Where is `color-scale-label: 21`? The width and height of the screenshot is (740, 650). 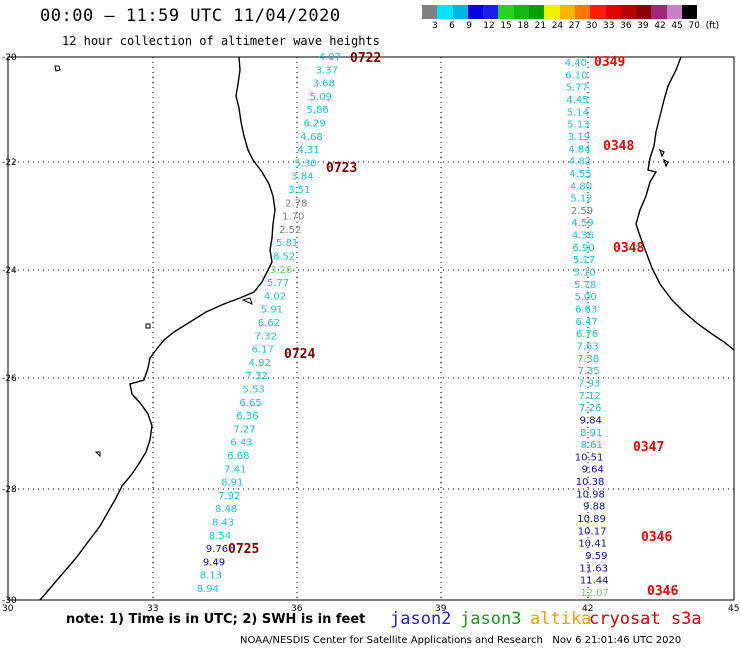 color-scale-label: 21 is located at coordinates (540, 26).